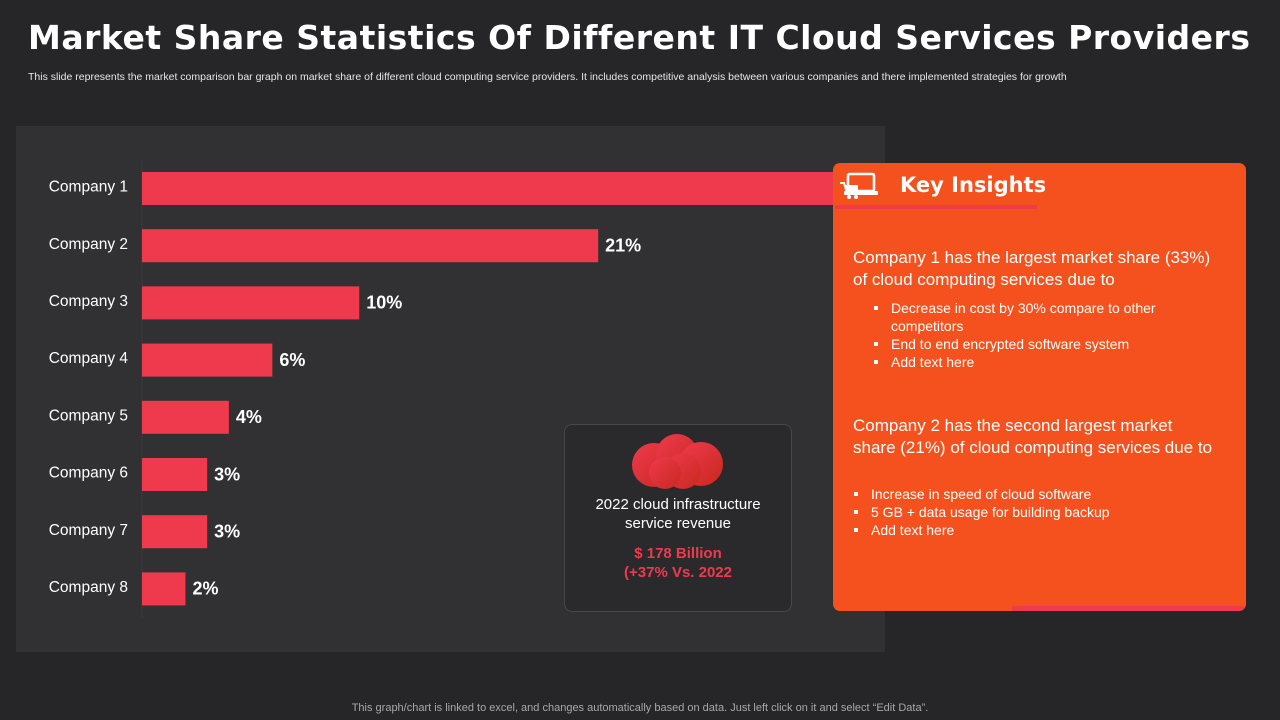 This screenshot has width=1280, height=720. I want to click on insights-title: Key Insights, so click(973, 185).